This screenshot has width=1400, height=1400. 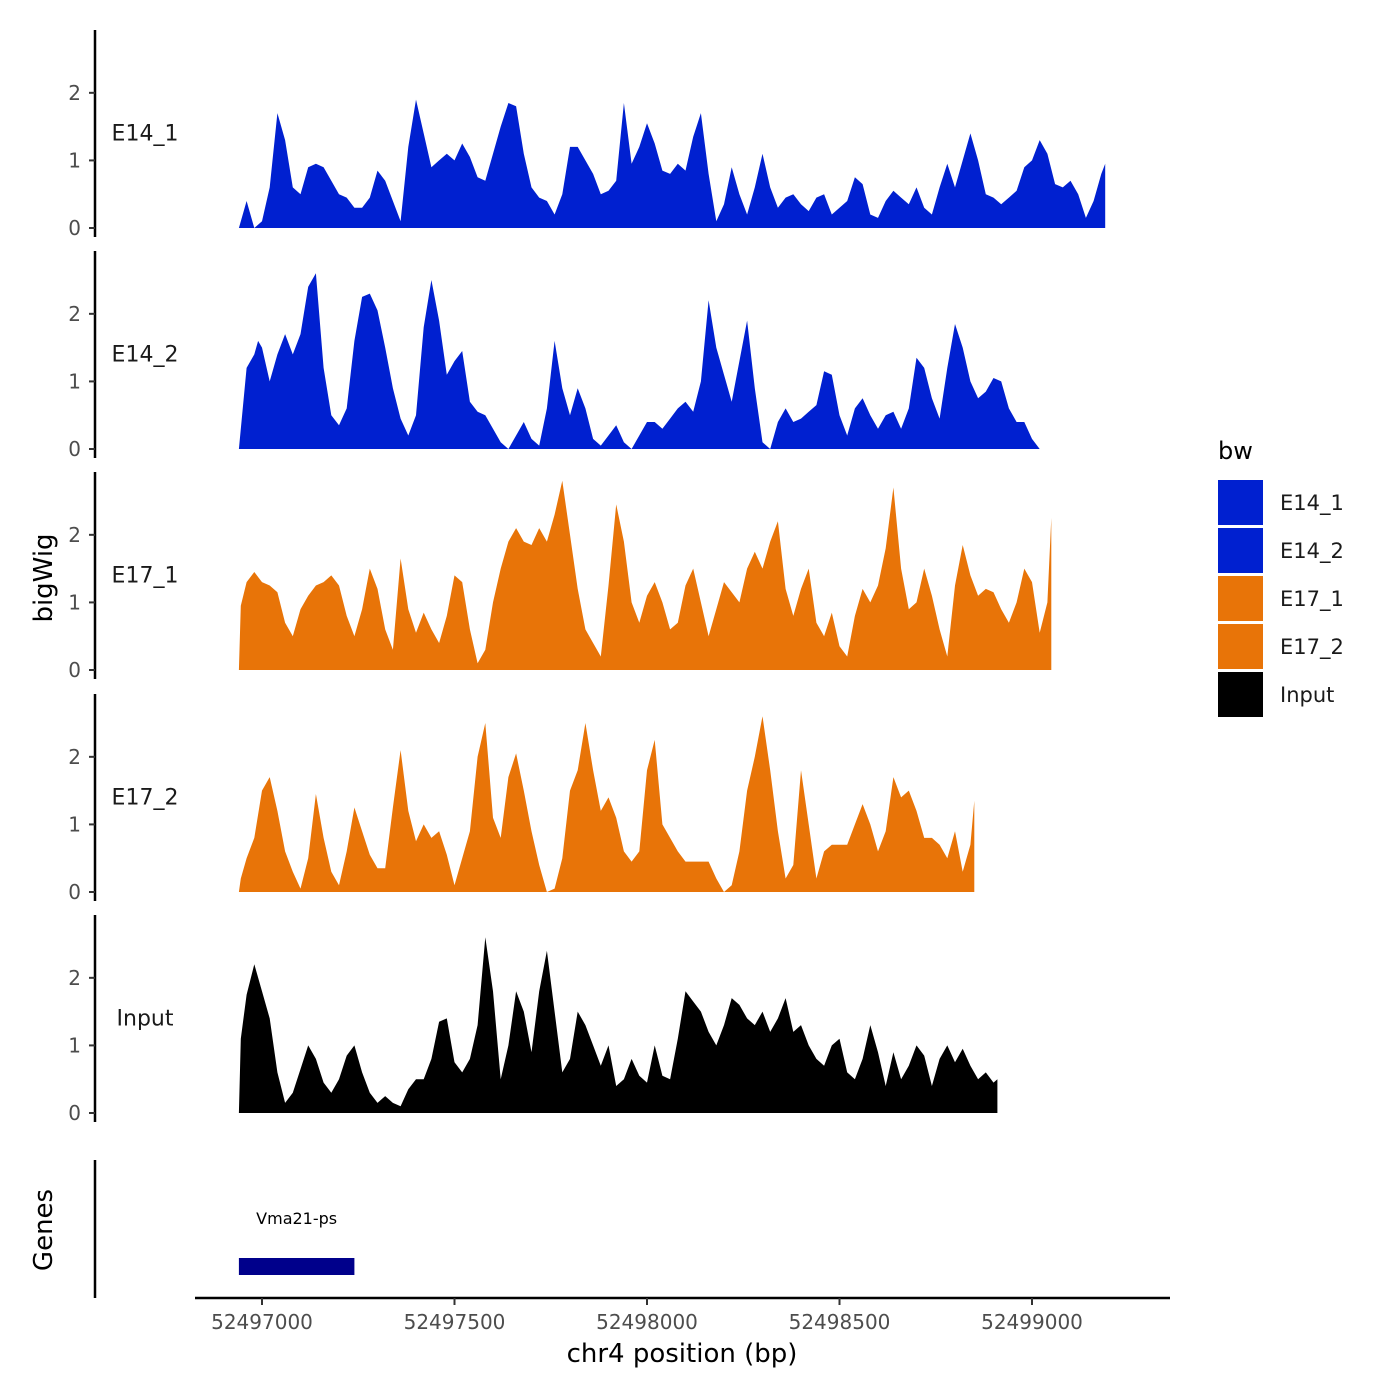 I want to click on coverage-area-input, so click(x=618, y=1025).